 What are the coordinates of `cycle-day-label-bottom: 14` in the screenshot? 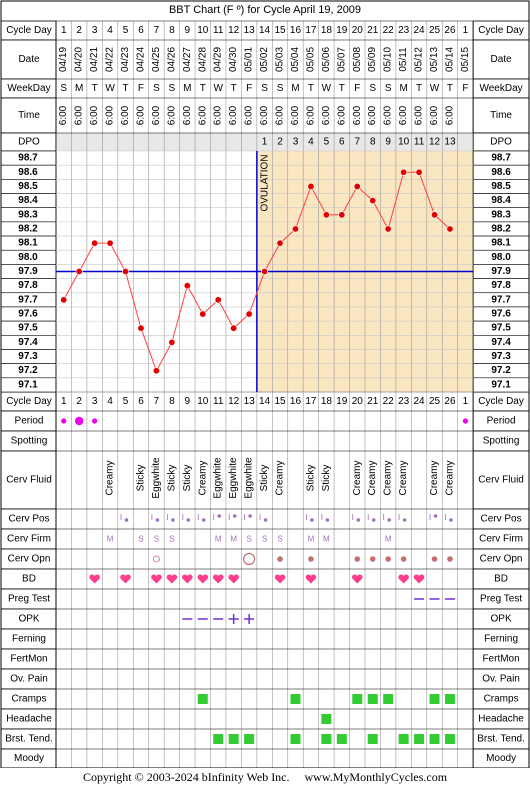 It's located at (265, 401).